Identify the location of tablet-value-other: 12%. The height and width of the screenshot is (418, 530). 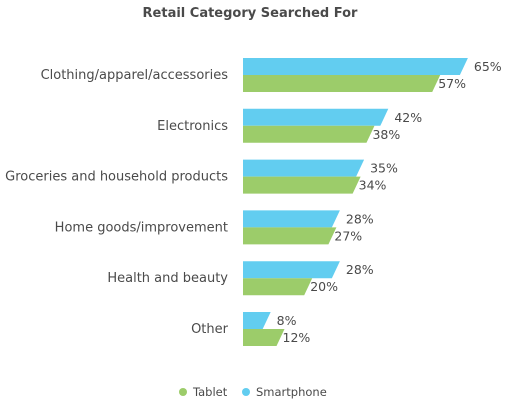
(297, 337).